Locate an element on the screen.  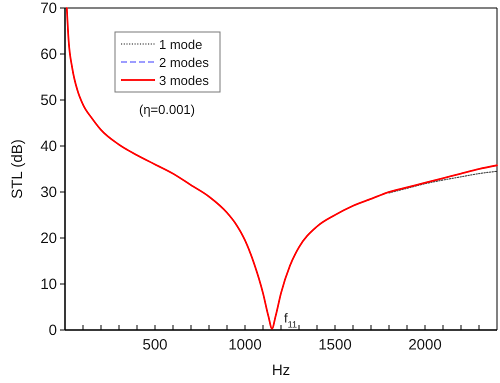
annotation: f$_{11}$ is located at coordinates (291, 320).